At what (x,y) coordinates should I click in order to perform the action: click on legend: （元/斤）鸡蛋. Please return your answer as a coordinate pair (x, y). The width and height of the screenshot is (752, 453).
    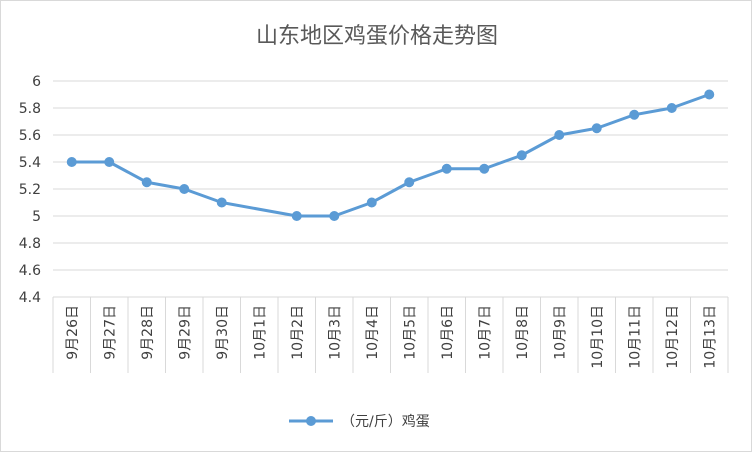
    Looking at the image, I should click on (359, 421).